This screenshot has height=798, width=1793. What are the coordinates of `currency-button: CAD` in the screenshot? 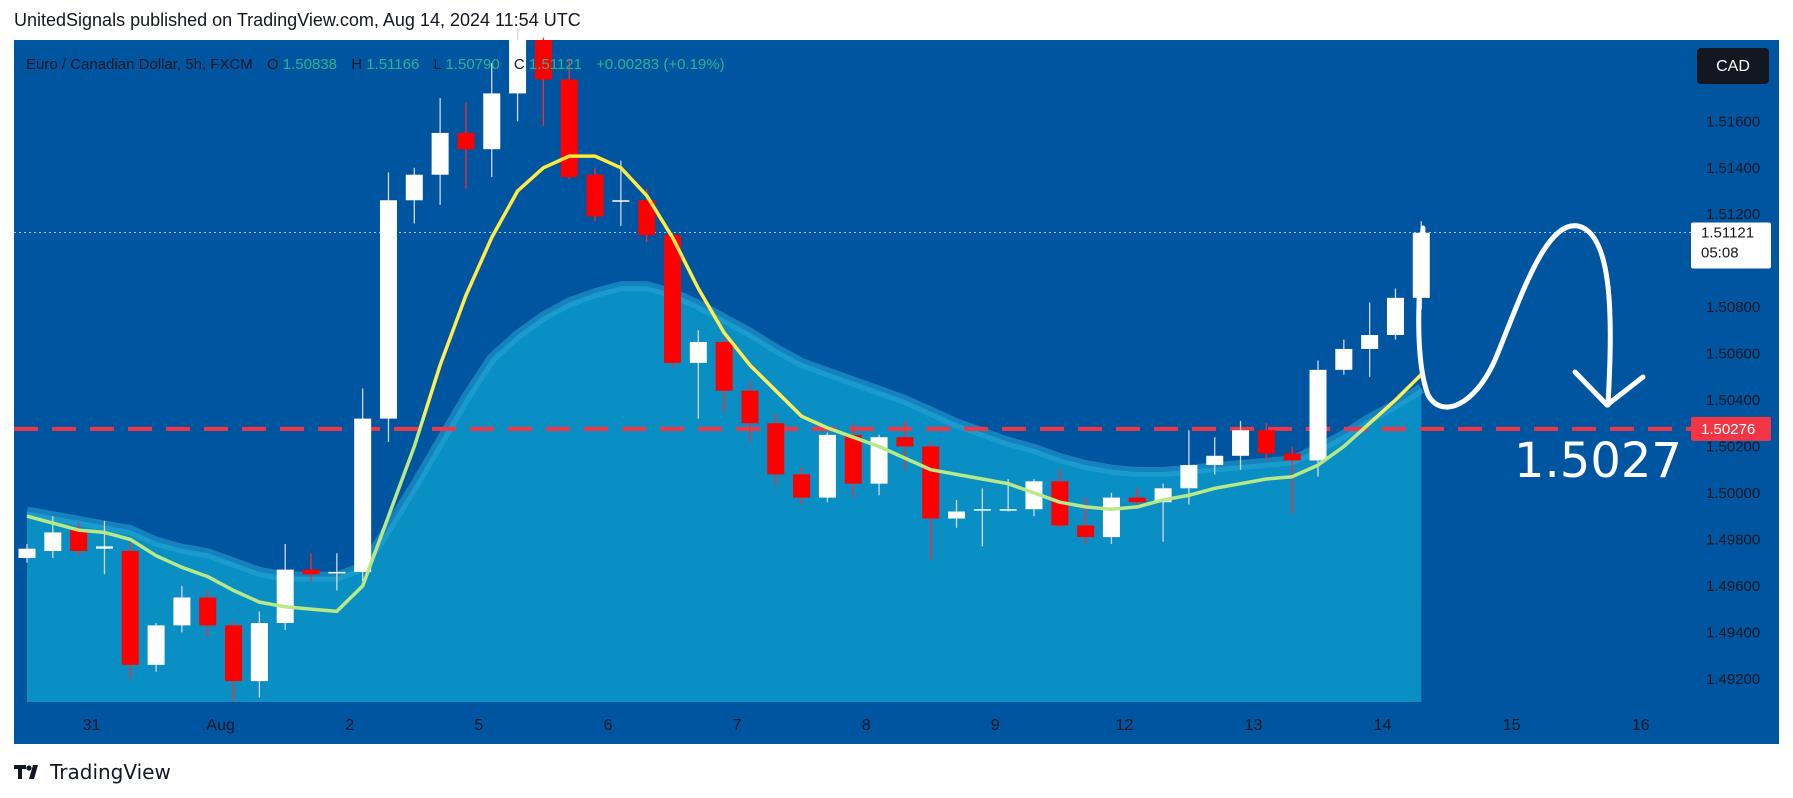 It's located at (1733, 66).